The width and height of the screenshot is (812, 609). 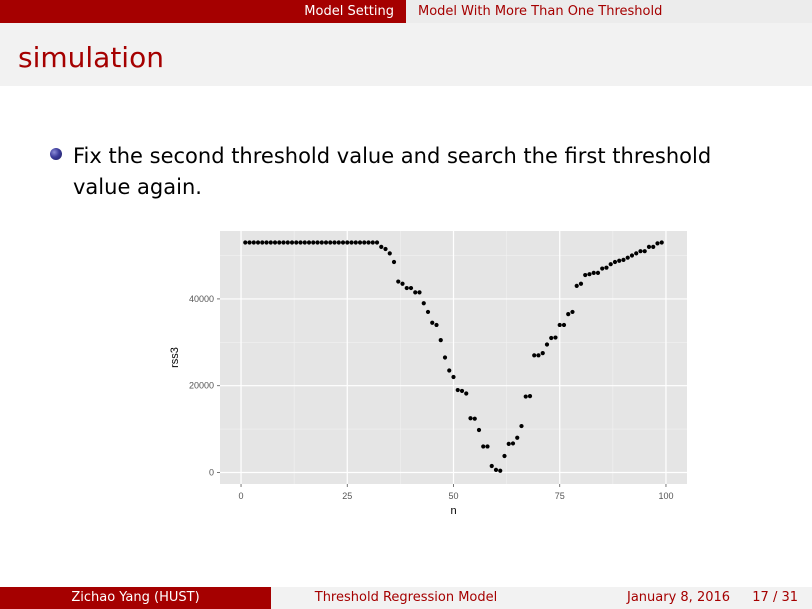 I want to click on y-tick-label: 20000, so click(x=201, y=386).